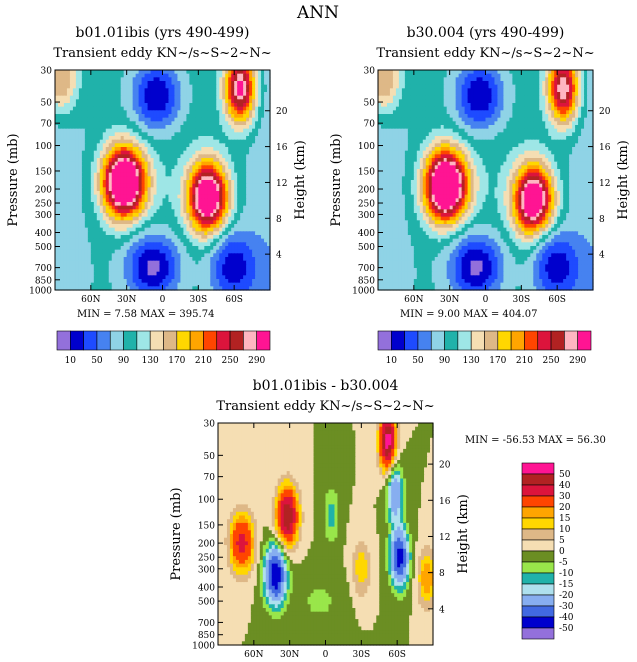  Describe the element at coordinates (229, 361) in the screenshot. I see `colorbar-label: 250` at that location.